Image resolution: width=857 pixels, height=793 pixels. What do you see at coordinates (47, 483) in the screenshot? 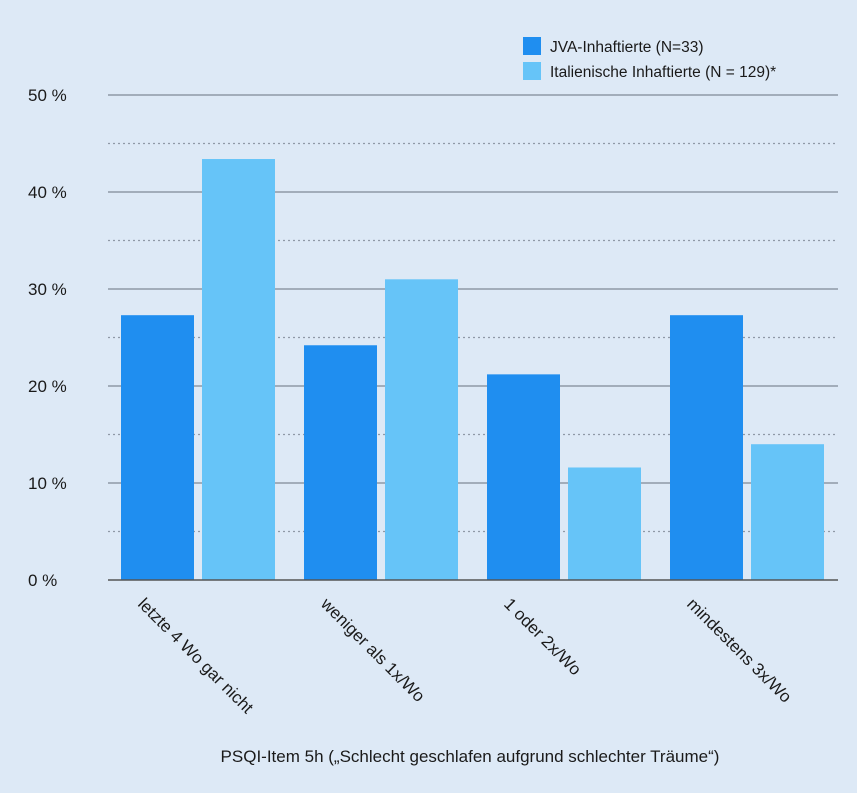
I see `y-tick-label: 10 %` at bounding box center [47, 483].